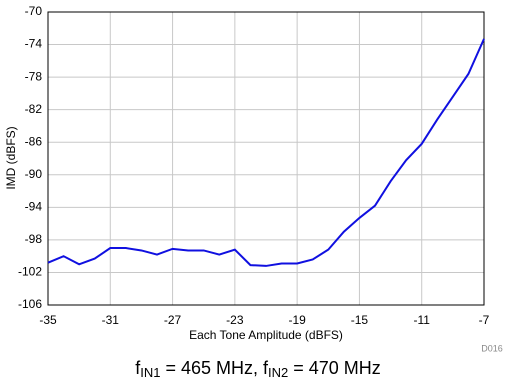 The image size is (509, 386). Describe the element at coordinates (297, 320) in the screenshot. I see `x-tick-label: -19` at that location.